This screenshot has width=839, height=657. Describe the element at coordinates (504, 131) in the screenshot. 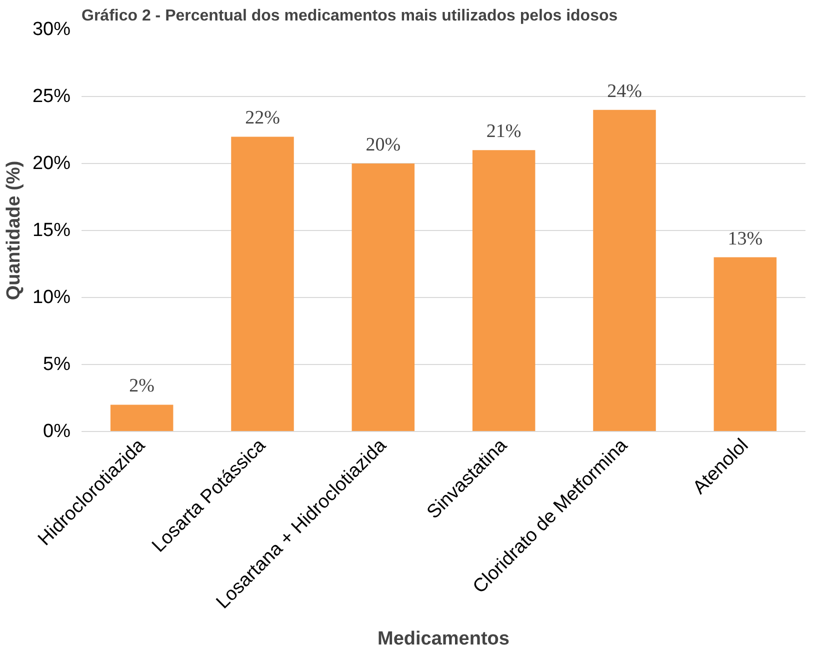

I see `data-label: 21%` at that location.